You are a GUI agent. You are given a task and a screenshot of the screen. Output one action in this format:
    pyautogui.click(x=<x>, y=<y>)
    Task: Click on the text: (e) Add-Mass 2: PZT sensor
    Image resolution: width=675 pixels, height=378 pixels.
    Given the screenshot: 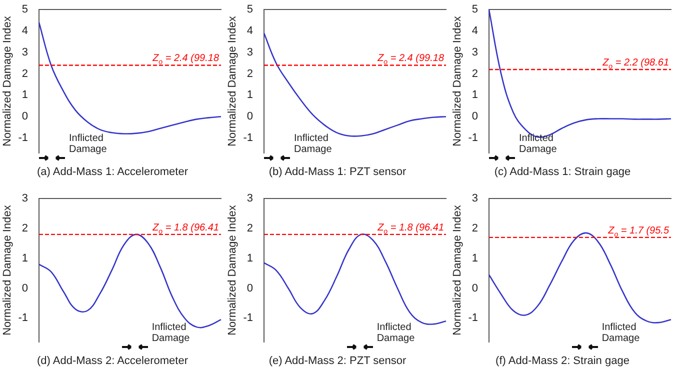 What is the action you would take?
    pyautogui.click(x=338, y=361)
    